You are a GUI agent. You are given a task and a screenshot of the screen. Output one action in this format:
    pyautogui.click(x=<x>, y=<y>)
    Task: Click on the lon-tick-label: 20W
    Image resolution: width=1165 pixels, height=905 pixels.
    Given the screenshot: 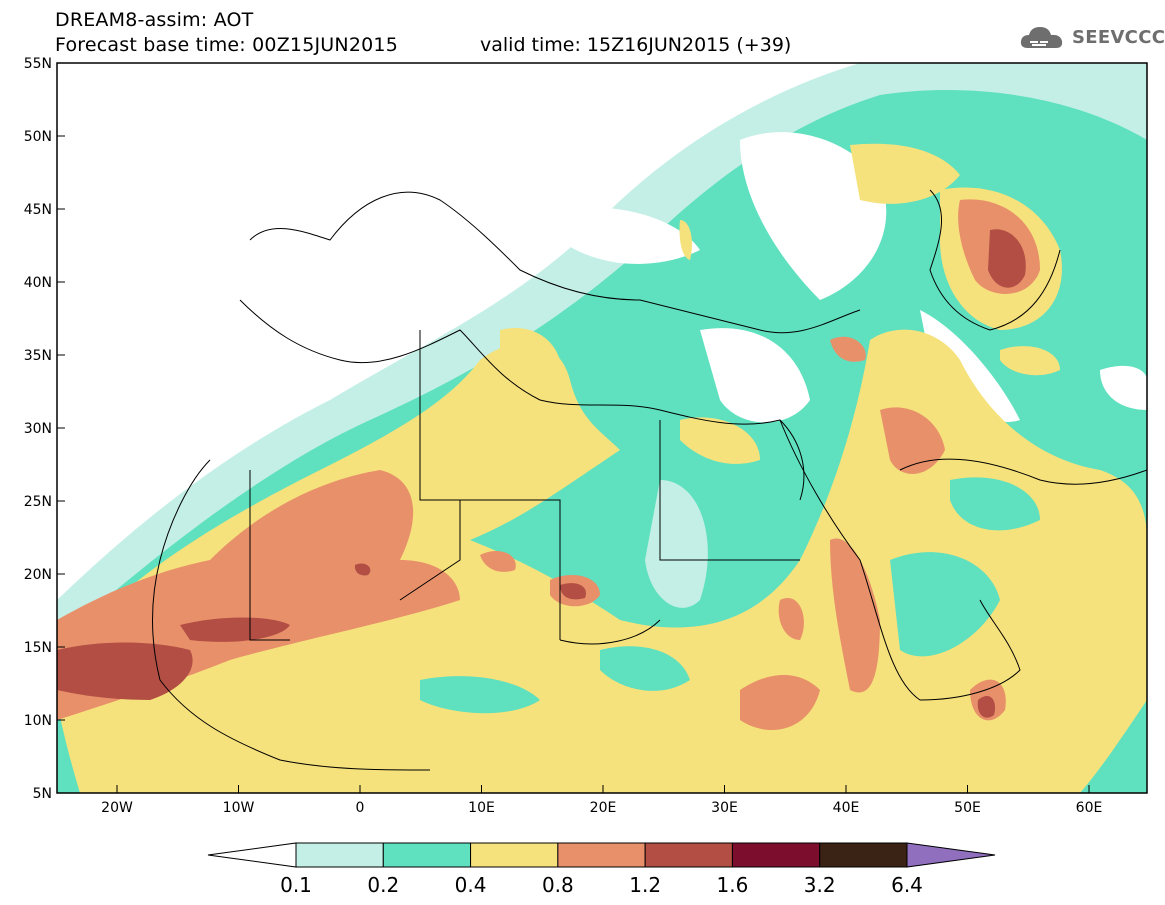 What is the action you would take?
    pyautogui.click(x=117, y=808)
    